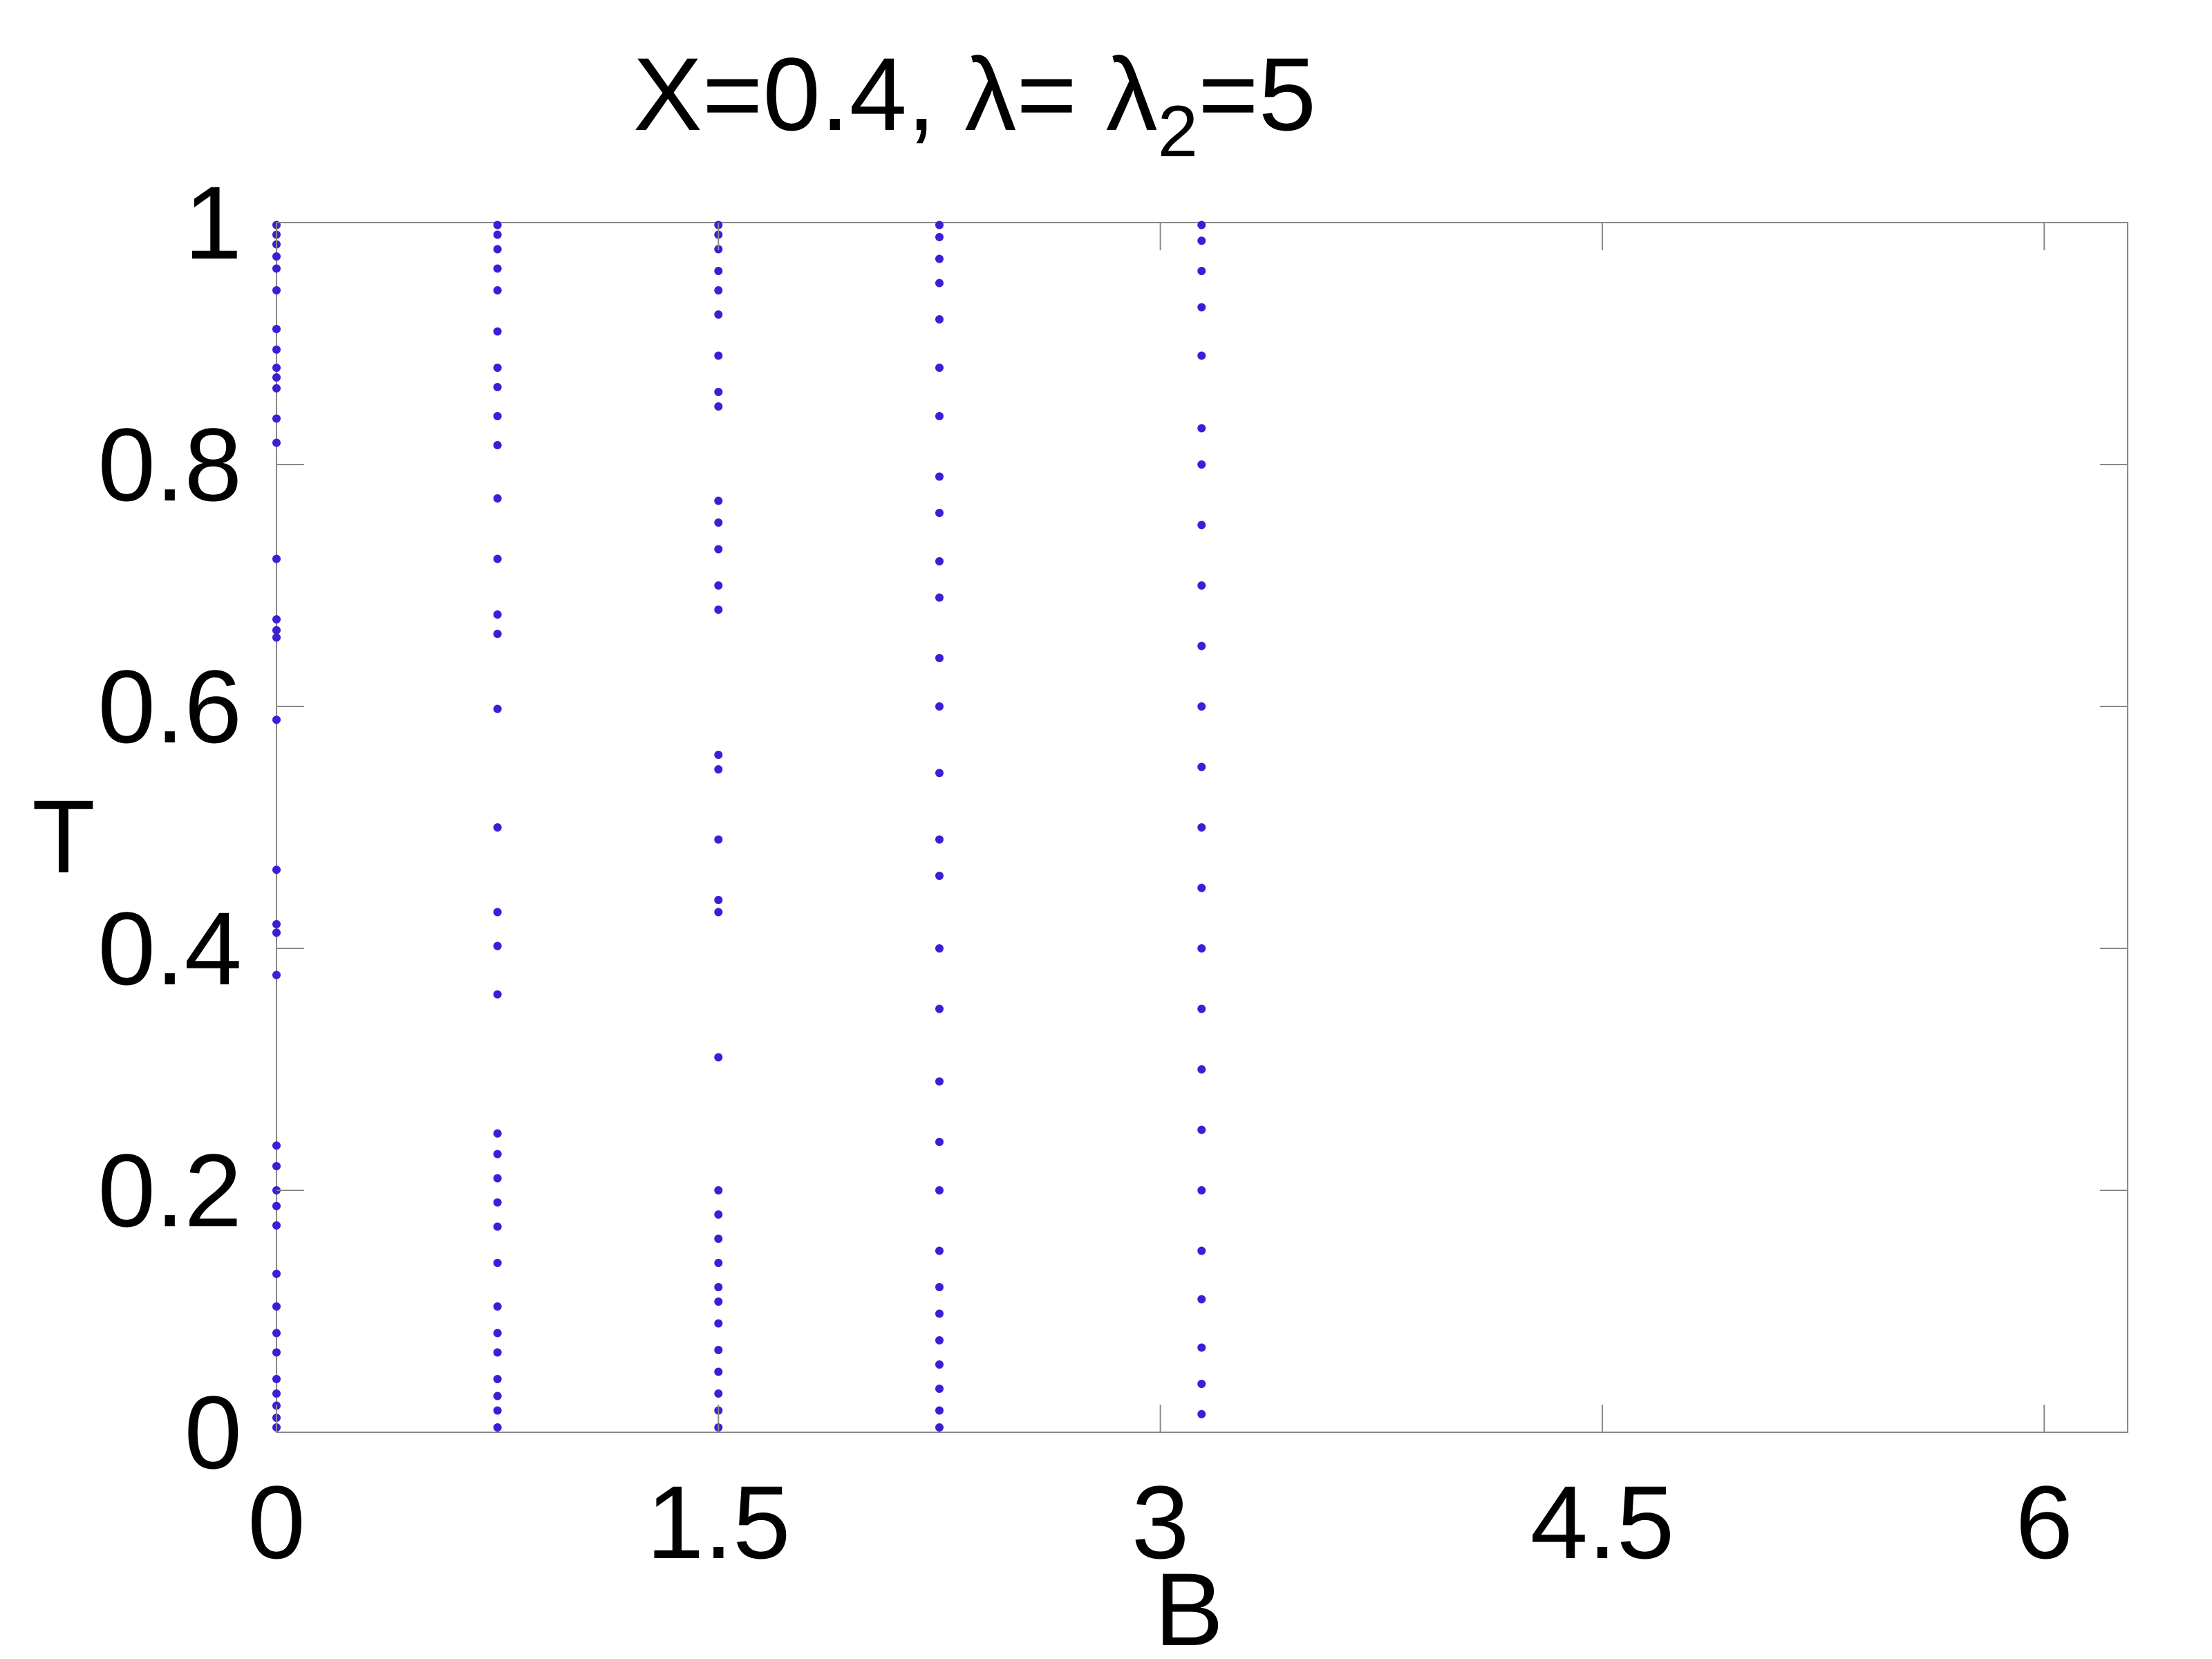 Image resolution: width=2212 pixels, height=1659 pixels. What do you see at coordinates (1160, 1522) in the screenshot?
I see `x-tick-label: 3` at bounding box center [1160, 1522].